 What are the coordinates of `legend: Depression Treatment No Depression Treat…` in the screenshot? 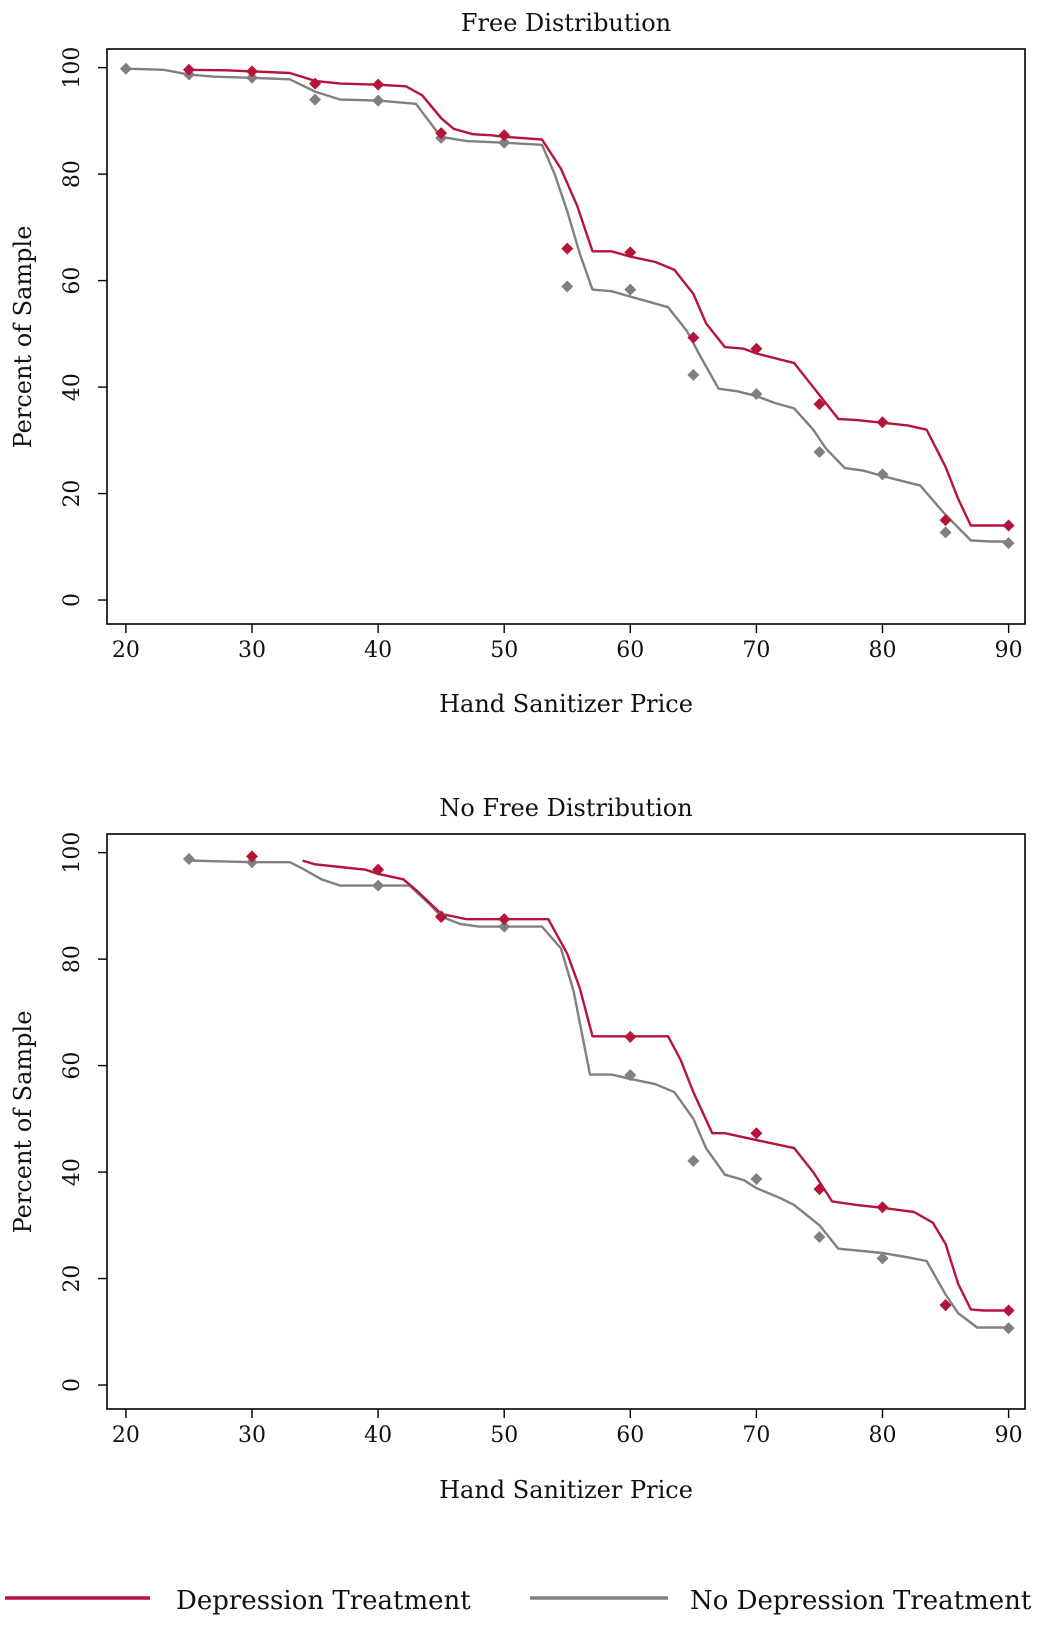 It's located at (518, 1601).